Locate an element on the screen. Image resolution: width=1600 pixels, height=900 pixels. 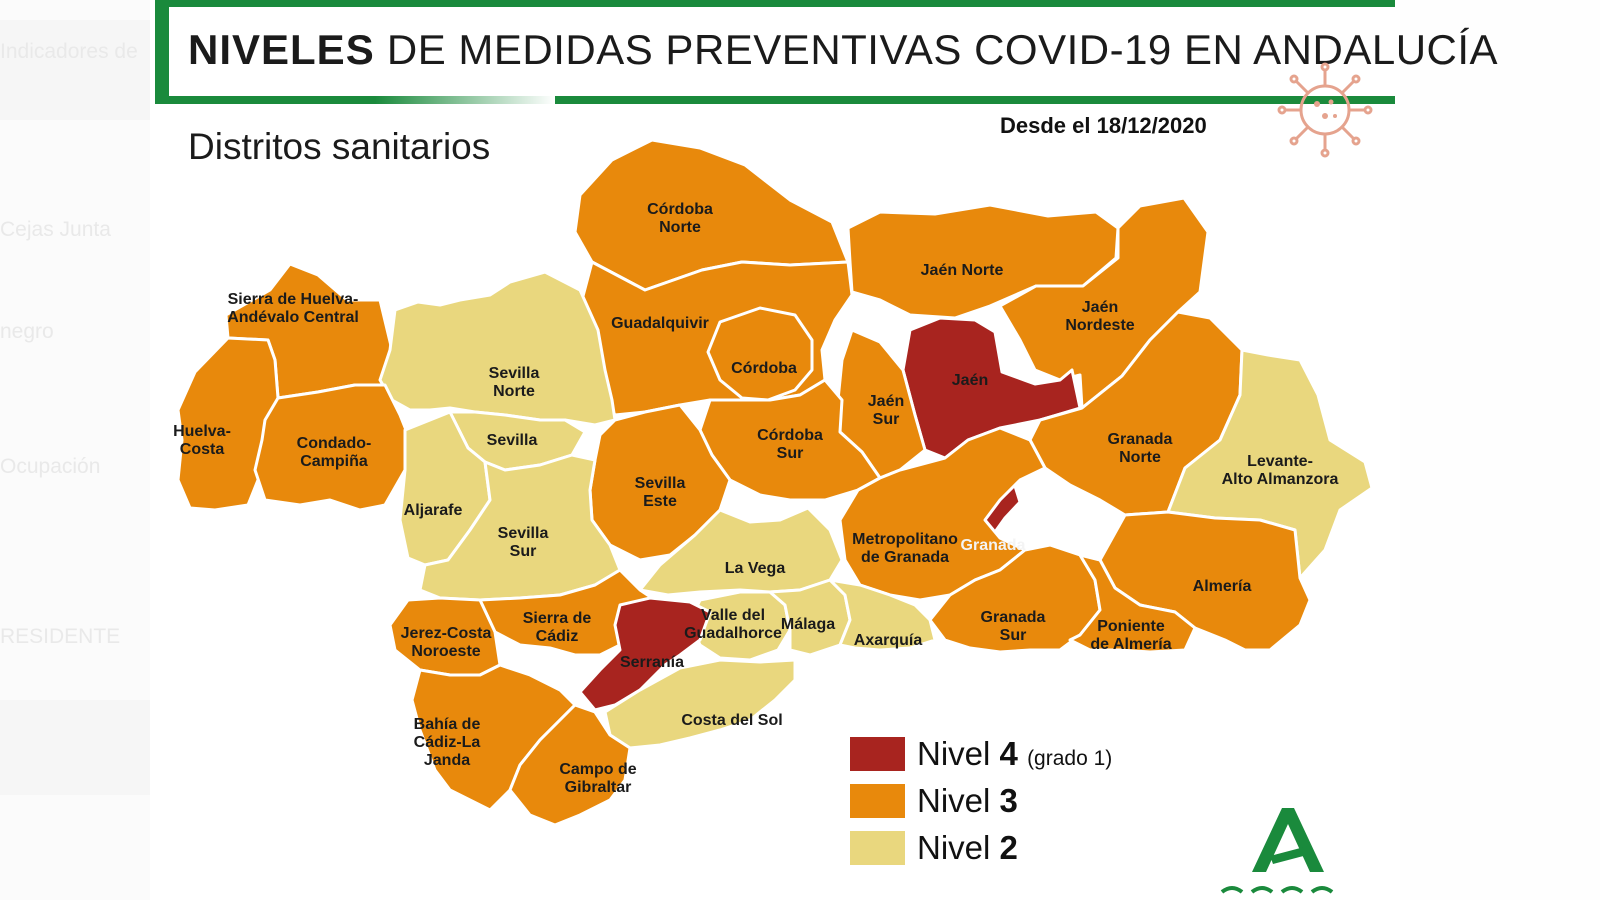
district-label-sierra-de-huelva-andevalo-central: Sierra de Huelva-Andévalo Central is located at coordinates (293, 308).